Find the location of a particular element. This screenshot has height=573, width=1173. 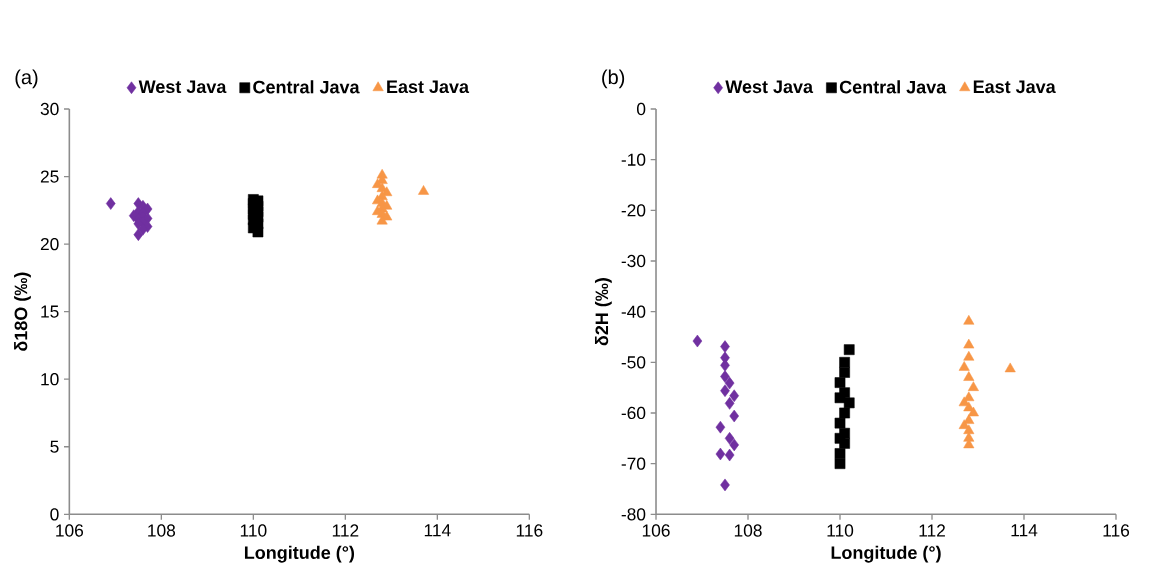

y-tick-label: 10 is located at coordinates (50, 379).